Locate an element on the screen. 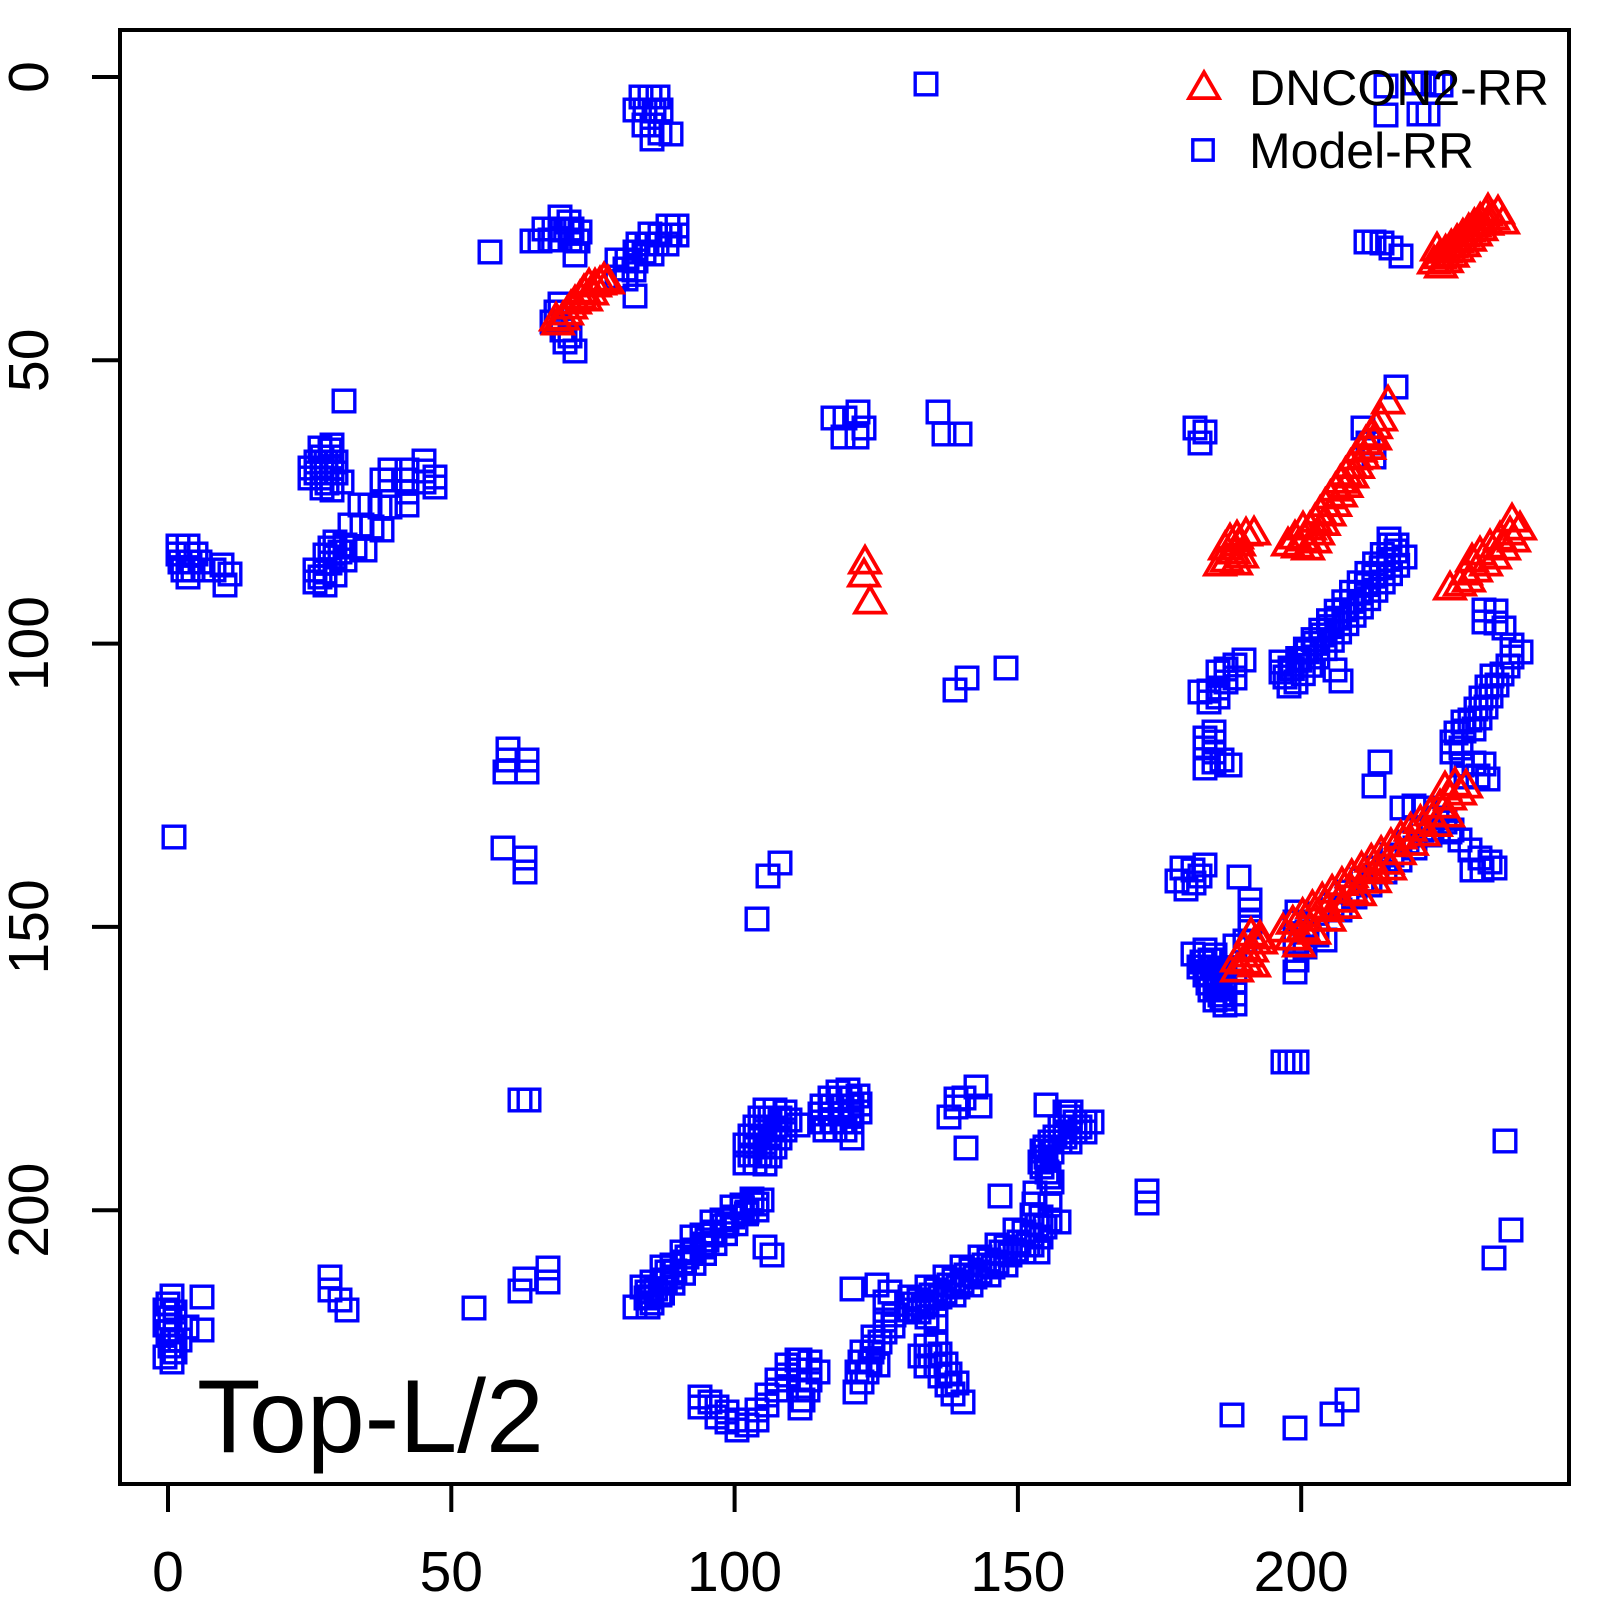 This screenshot has width=1600, height=1605. svg-text: DNCON2-RR is located at coordinates (1399, 88).